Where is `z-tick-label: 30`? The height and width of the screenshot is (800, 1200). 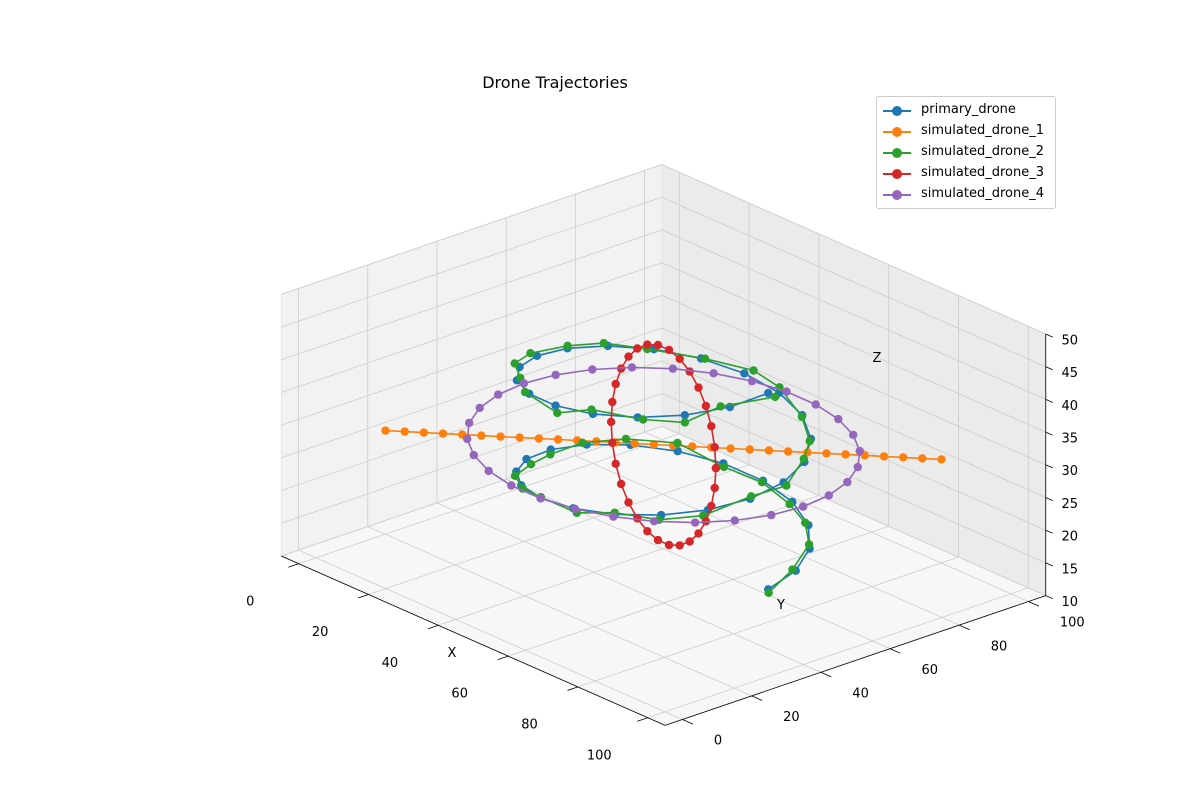
z-tick-label: 30 is located at coordinates (1070, 471).